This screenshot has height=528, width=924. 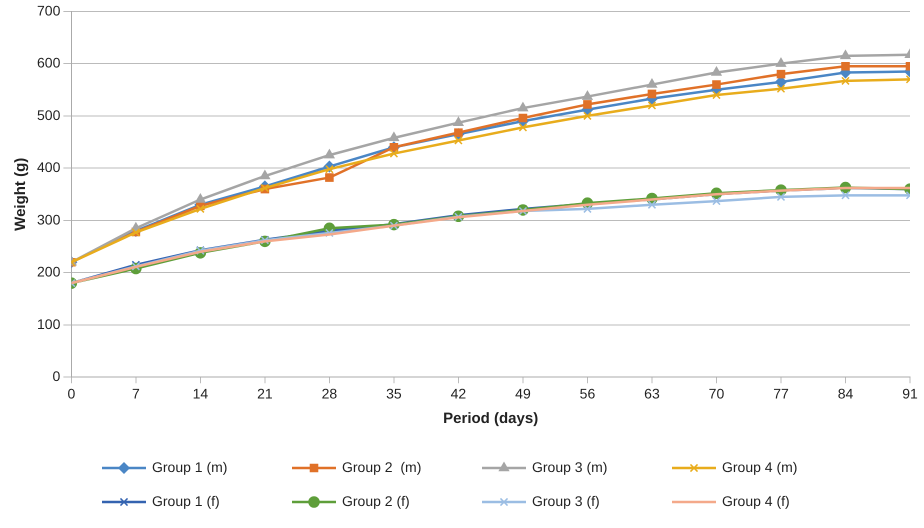 What do you see at coordinates (49, 62) in the screenshot?
I see `y-tick-label: 600` at bounding box center [49, 62].